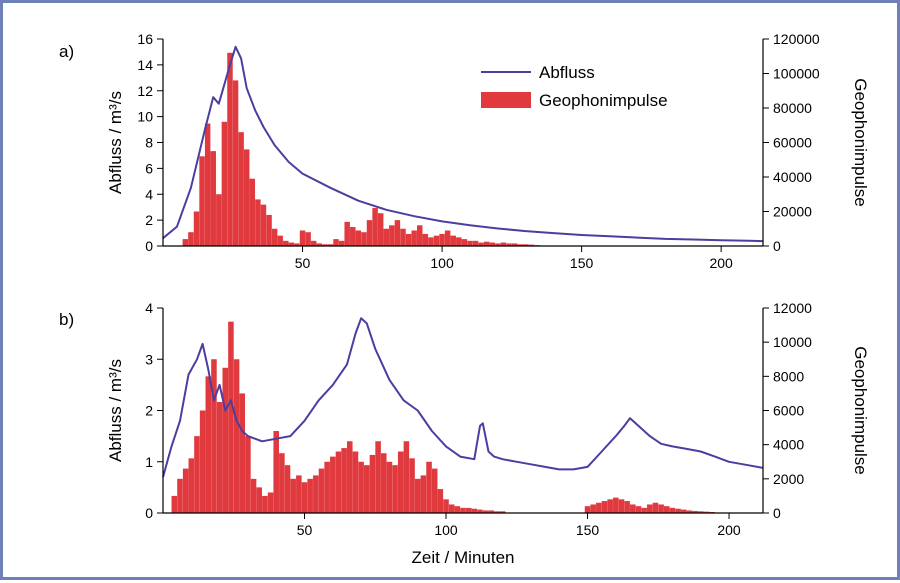 The height and width of the screenshot is (583, 900). I want to click on right-tick-label: 4000, so click(788, 445).